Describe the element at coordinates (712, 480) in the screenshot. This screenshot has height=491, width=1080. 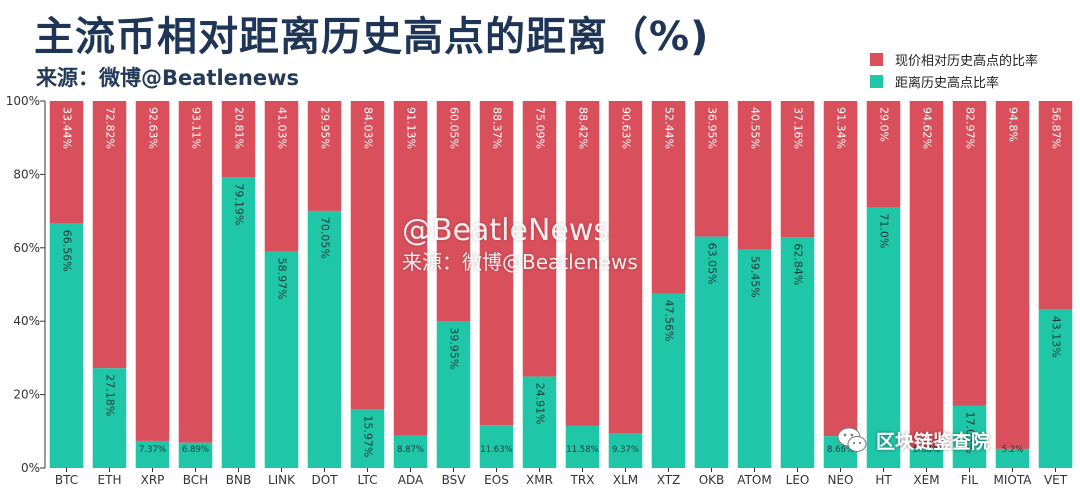
I see `x-tick-label: OKB` at that location.